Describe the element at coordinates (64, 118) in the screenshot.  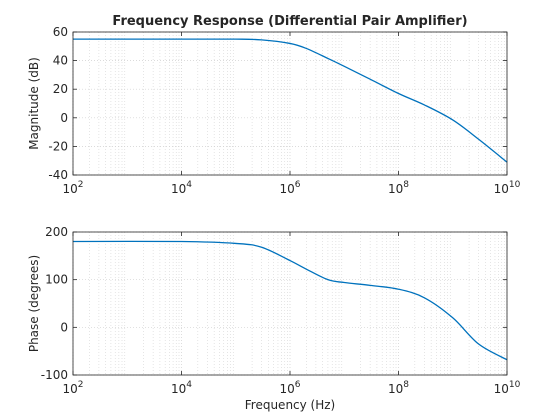
I see `magnitude-y-tick-label: 0` at that location.